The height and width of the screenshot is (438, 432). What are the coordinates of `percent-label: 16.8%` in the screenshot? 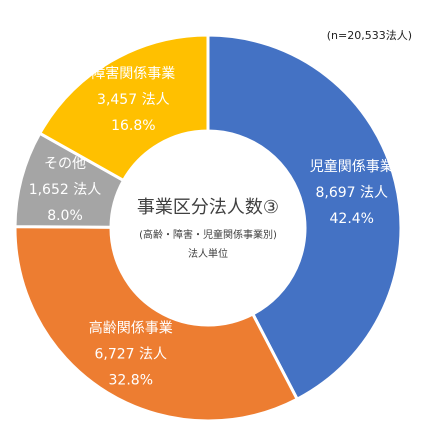 It's located at (133, 126).